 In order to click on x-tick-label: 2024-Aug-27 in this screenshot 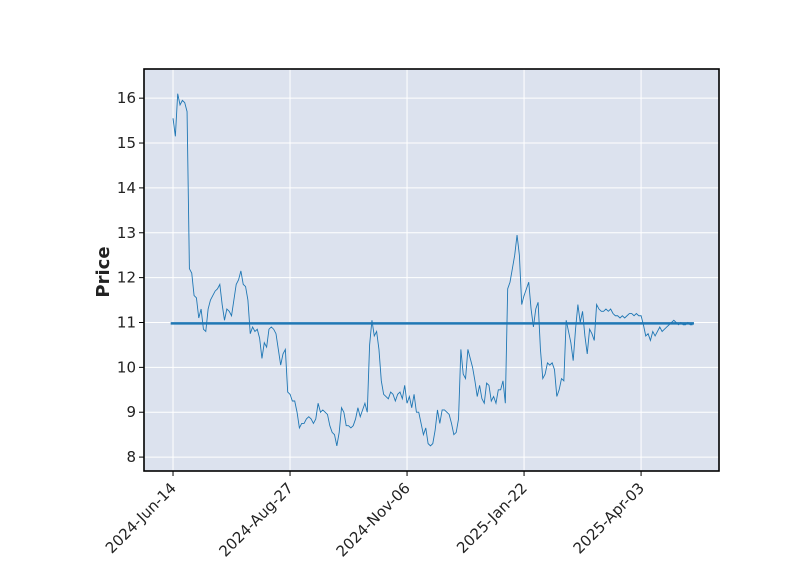, I will do `click(256, 519)`.